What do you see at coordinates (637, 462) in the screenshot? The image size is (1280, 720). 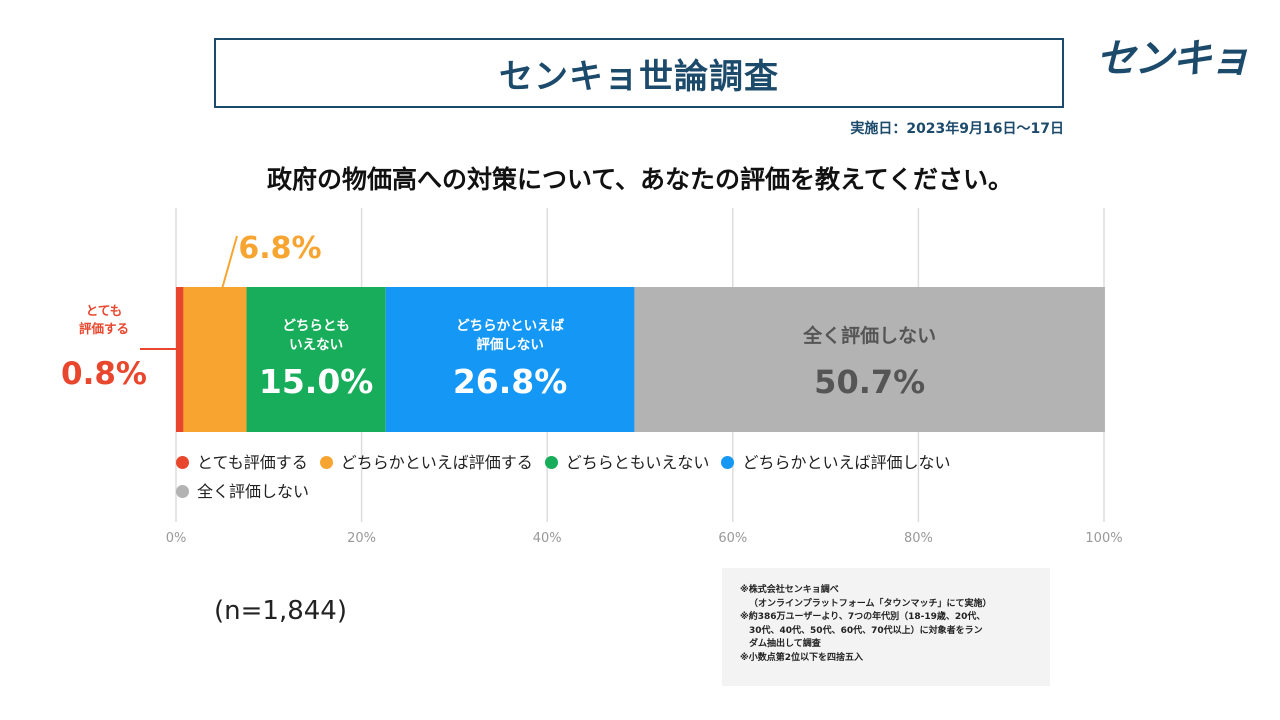 I see `legend-label: どちらともいえない` at bounding box center [637, 462].